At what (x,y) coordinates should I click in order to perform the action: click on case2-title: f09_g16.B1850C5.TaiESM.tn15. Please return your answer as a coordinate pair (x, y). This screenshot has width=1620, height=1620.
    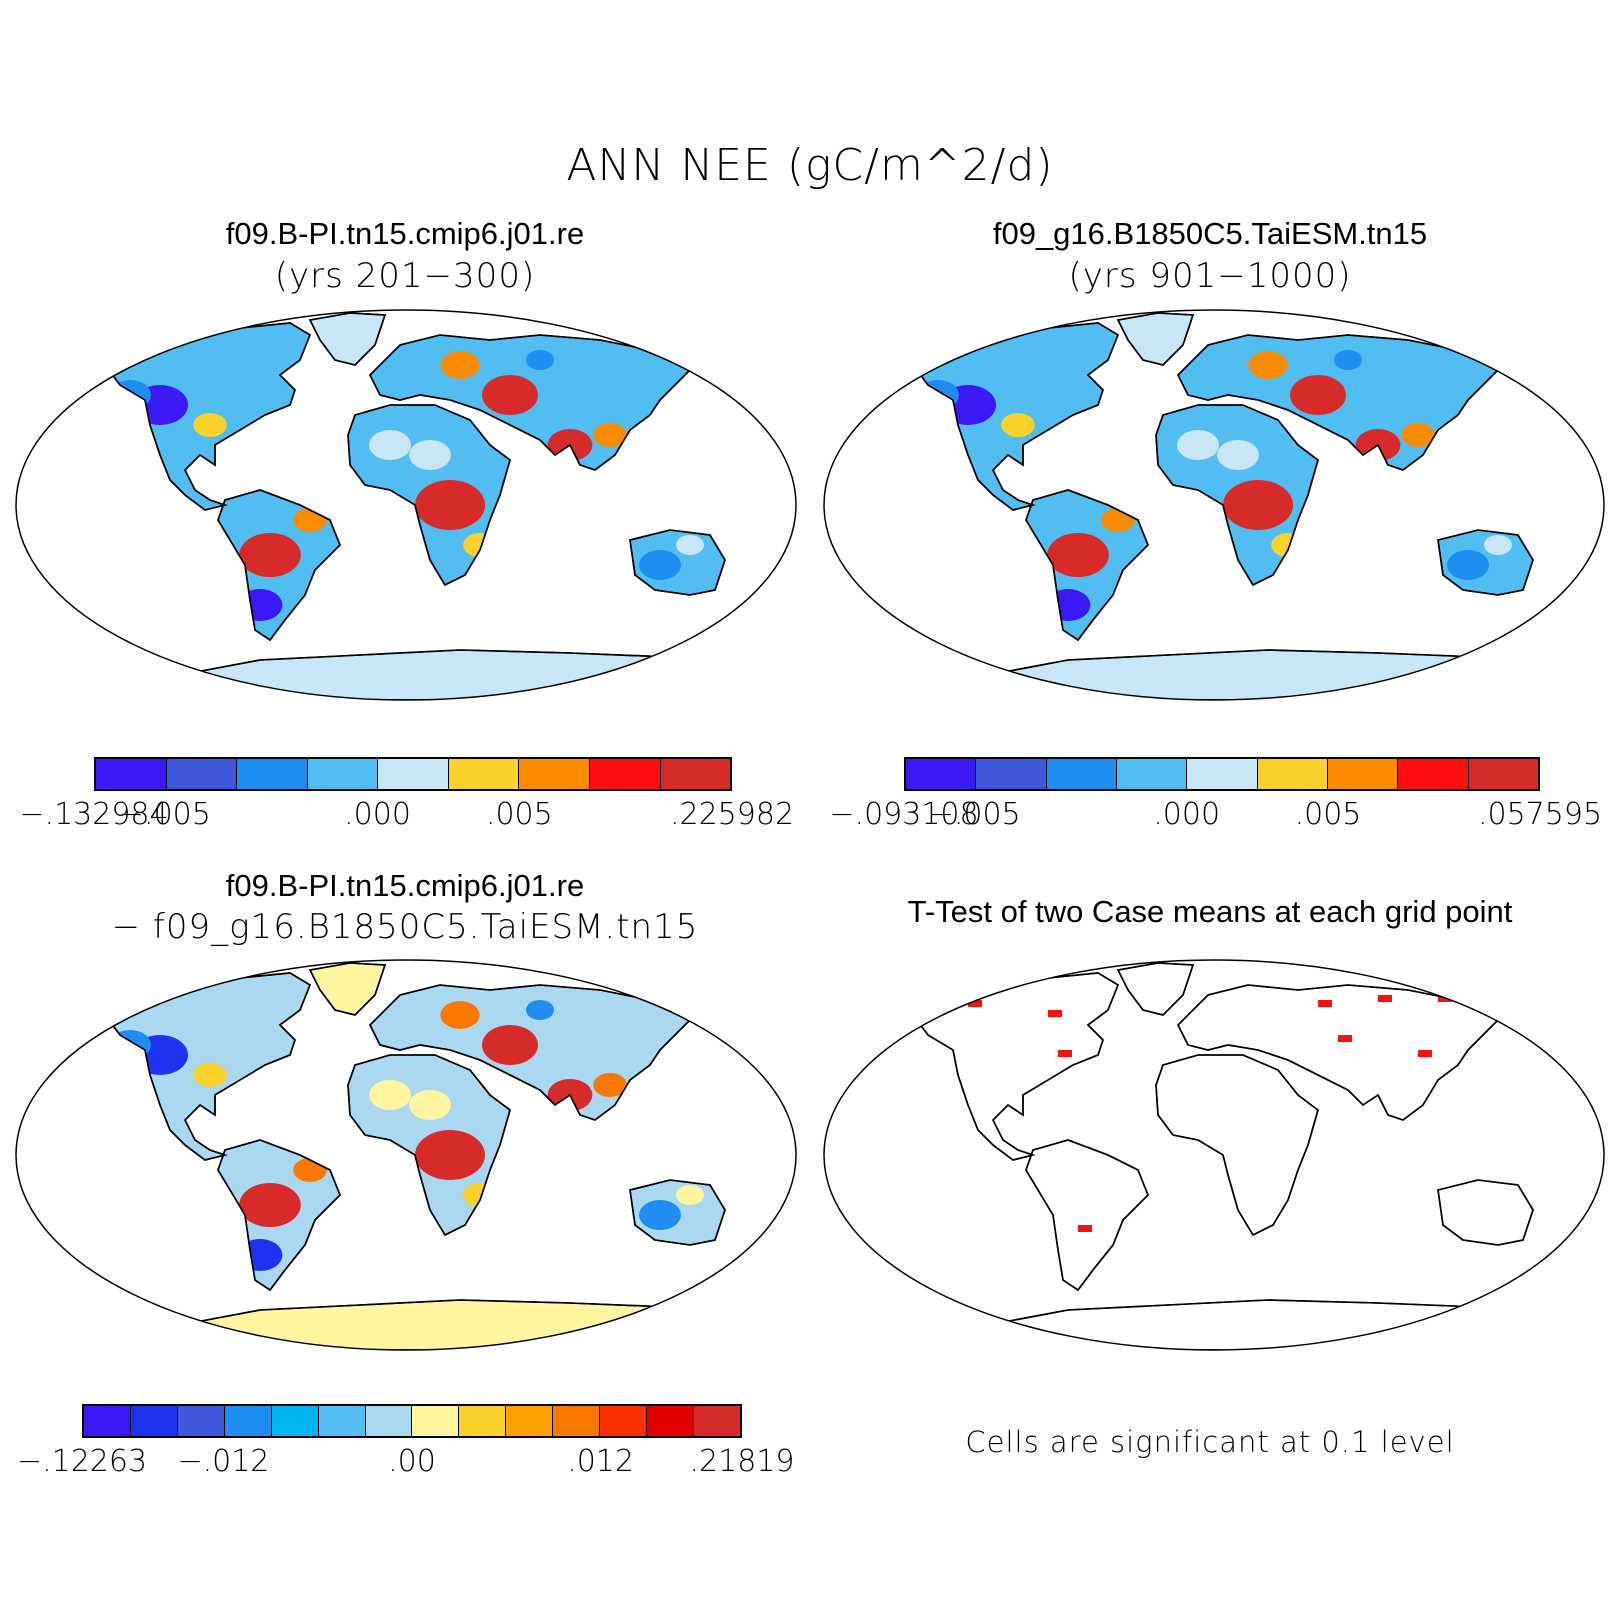
    Looking at the image, I should click on (1210, 233).